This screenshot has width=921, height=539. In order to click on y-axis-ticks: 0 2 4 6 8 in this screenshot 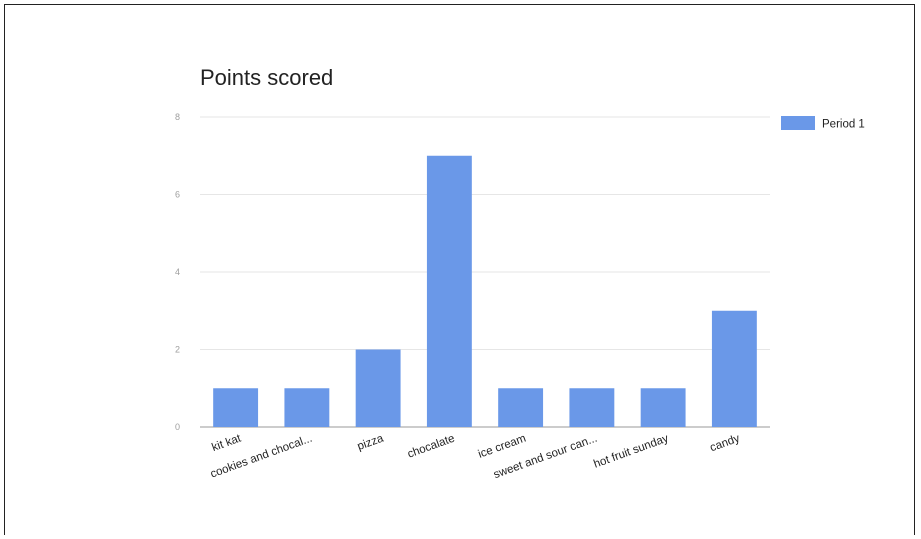, I will do `click(177, 272)`.